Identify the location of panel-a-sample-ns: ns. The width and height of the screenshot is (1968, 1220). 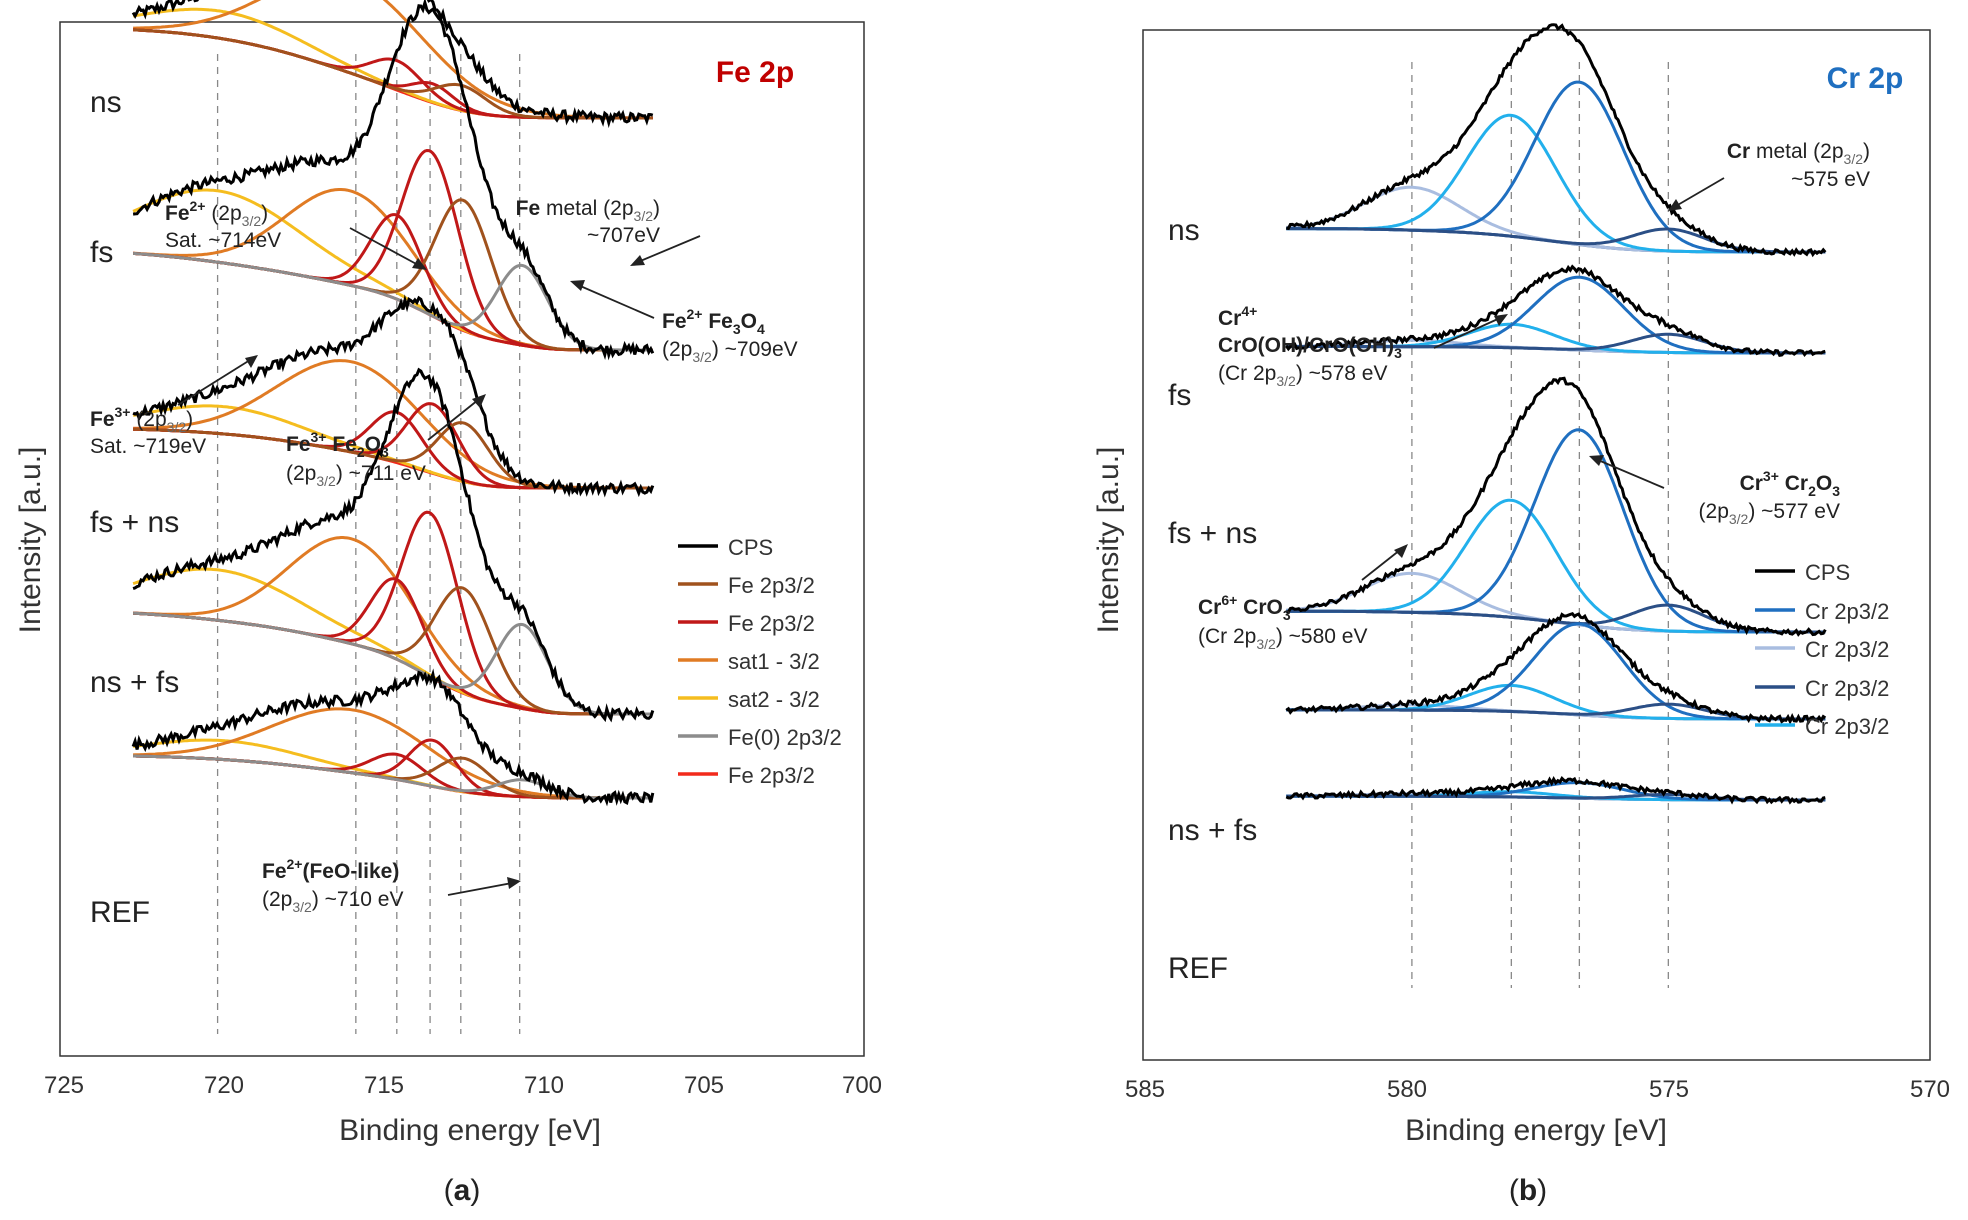
(106, 102).